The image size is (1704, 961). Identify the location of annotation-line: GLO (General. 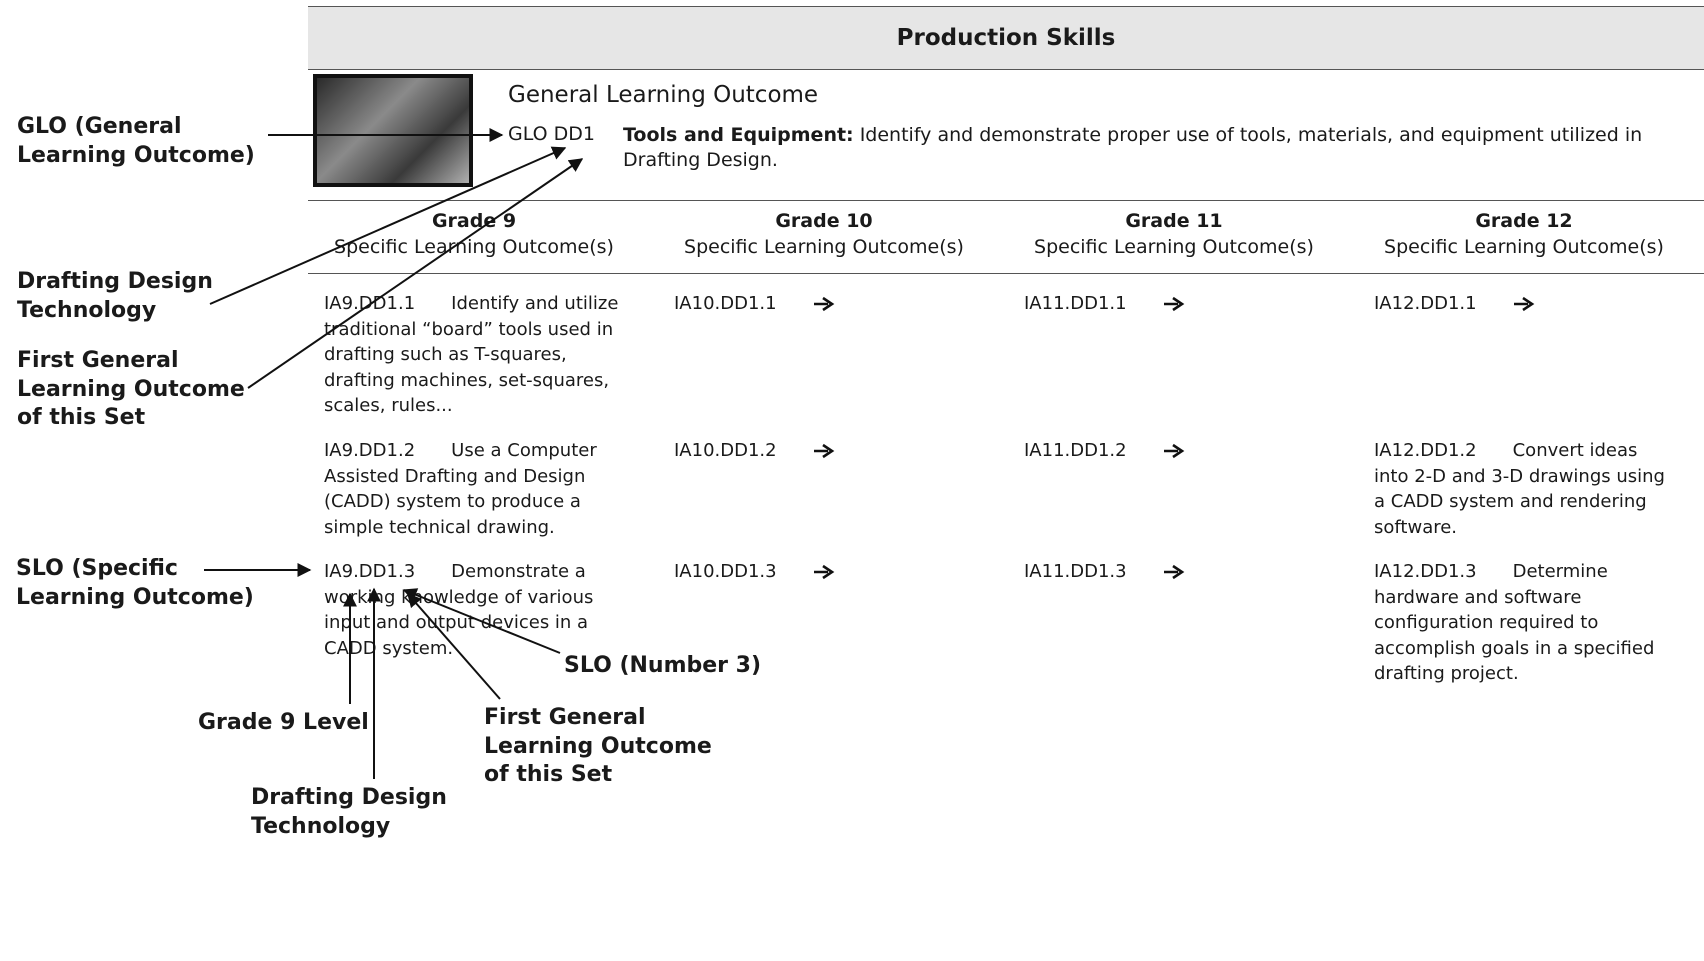
(99, 126).